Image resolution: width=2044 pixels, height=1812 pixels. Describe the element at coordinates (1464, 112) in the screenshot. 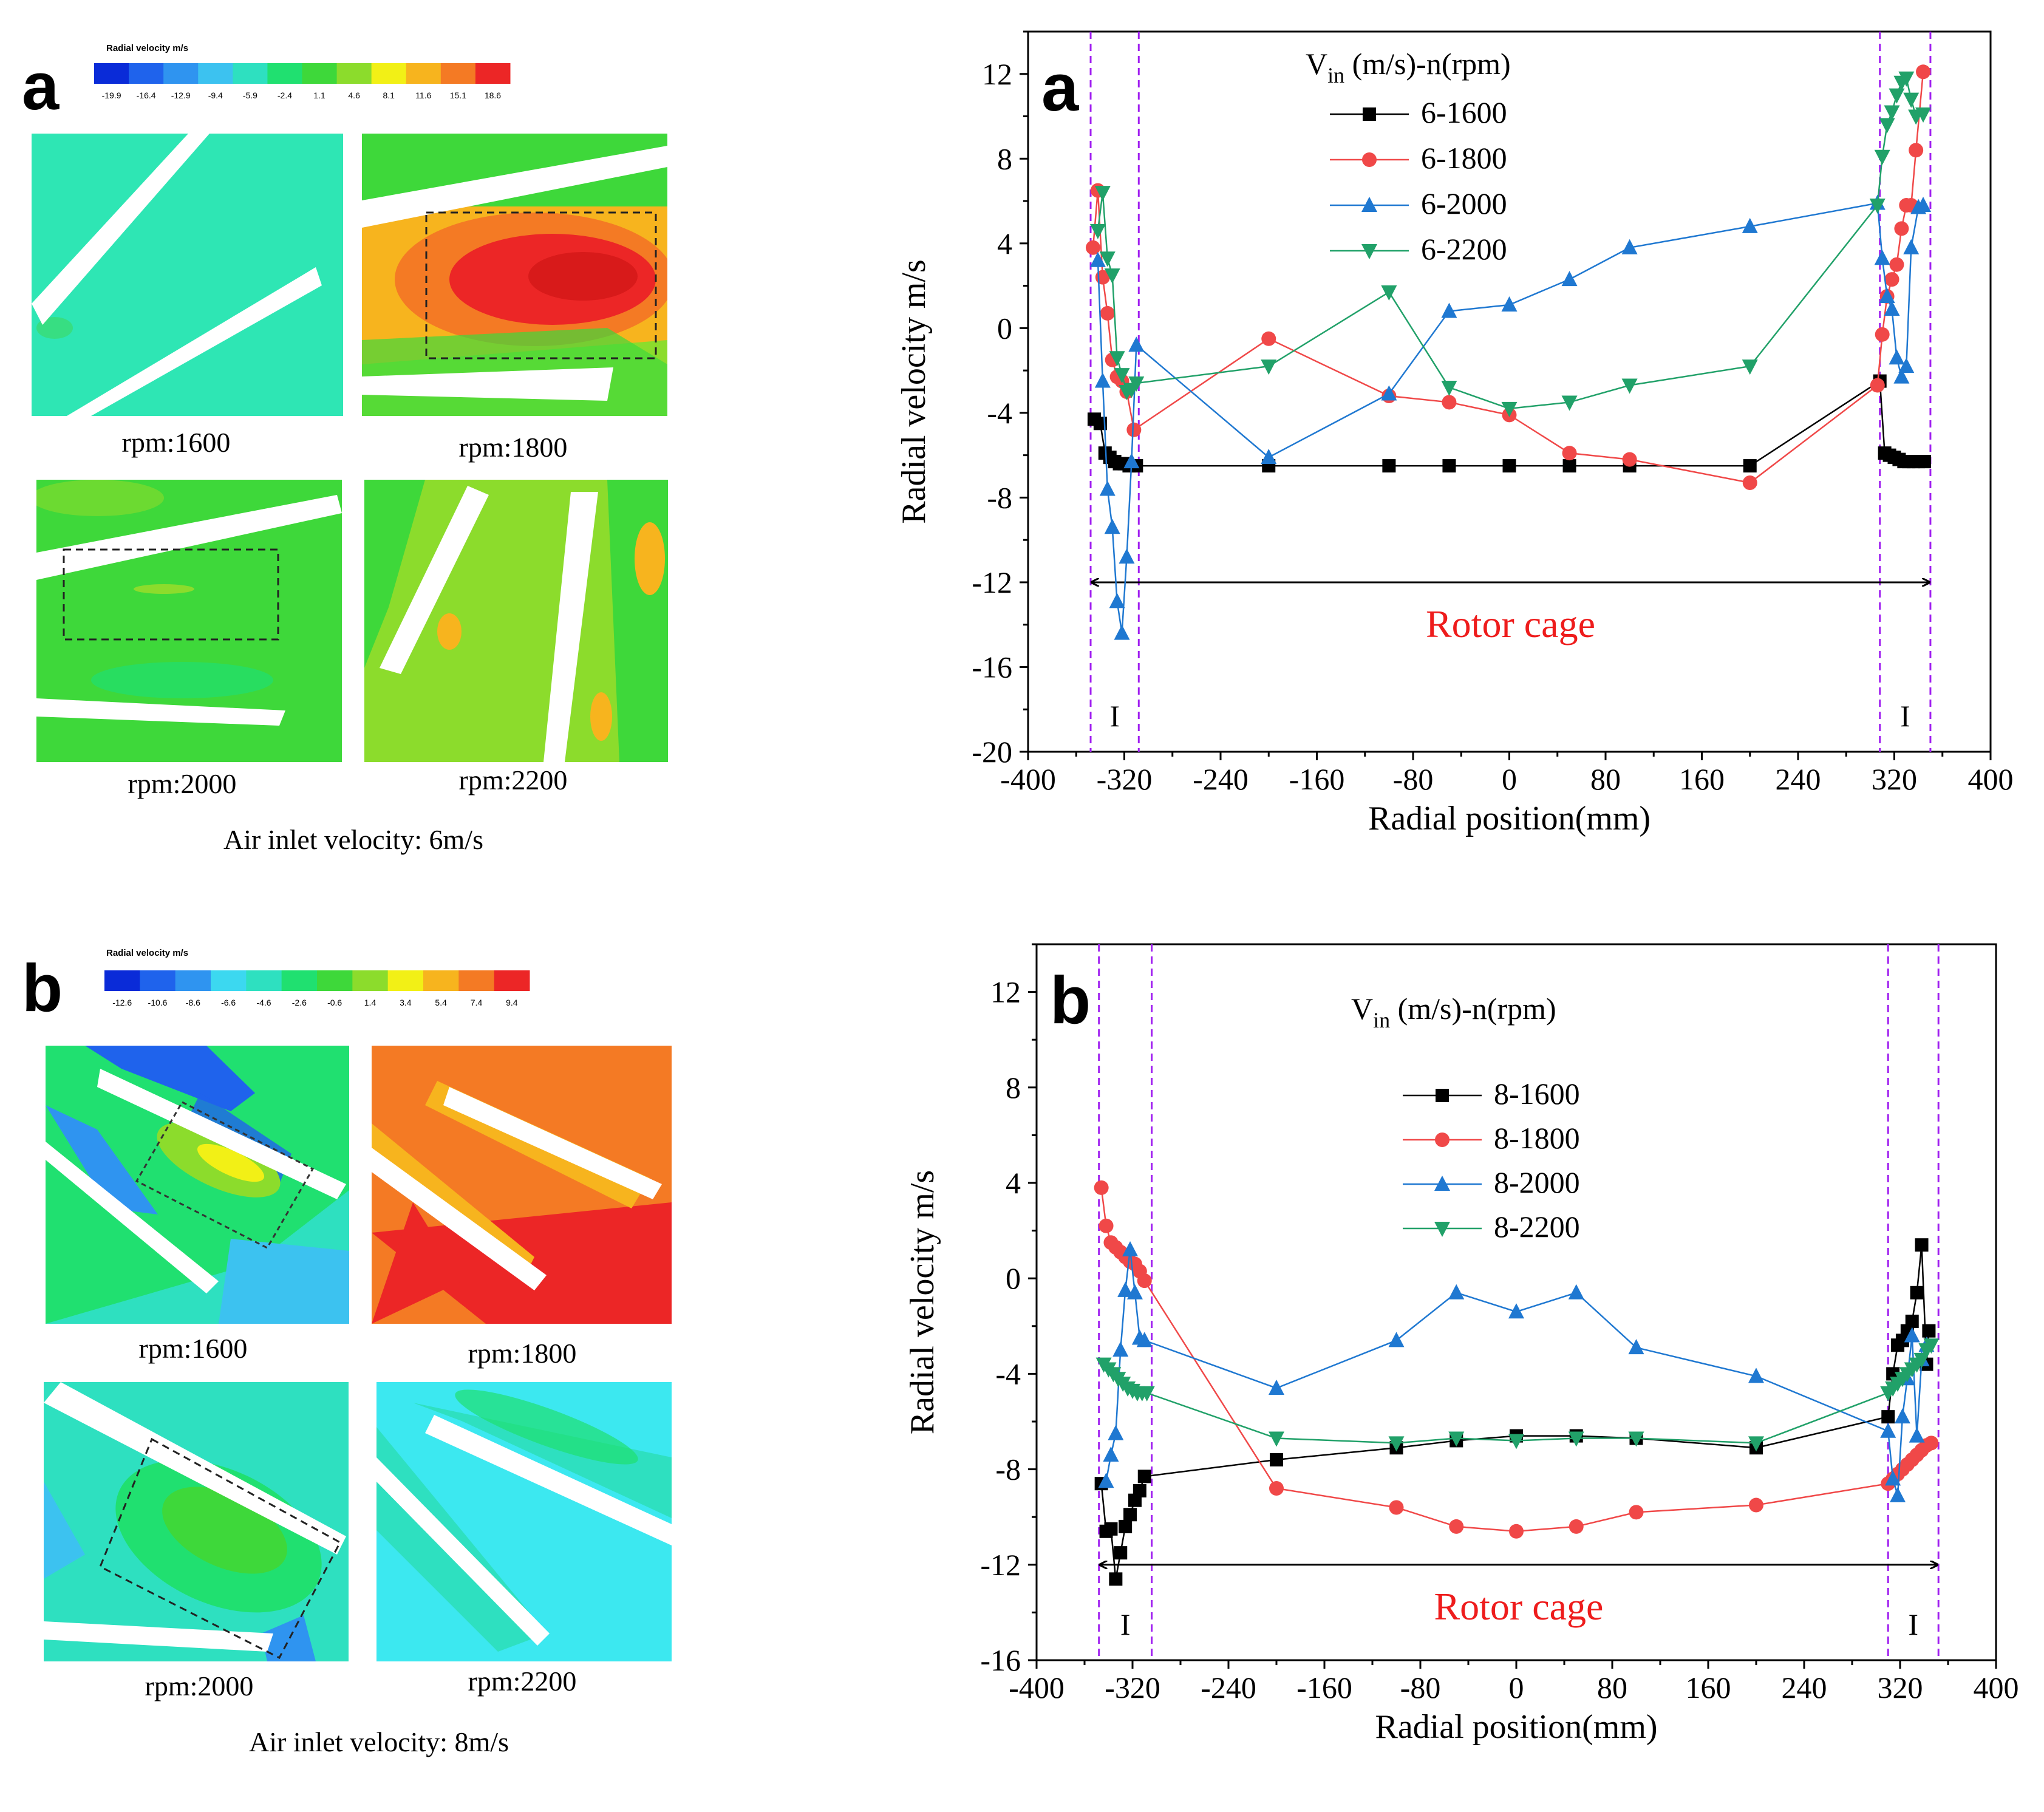

I see `chartA-legend-label-0: 6-1600` at that location.